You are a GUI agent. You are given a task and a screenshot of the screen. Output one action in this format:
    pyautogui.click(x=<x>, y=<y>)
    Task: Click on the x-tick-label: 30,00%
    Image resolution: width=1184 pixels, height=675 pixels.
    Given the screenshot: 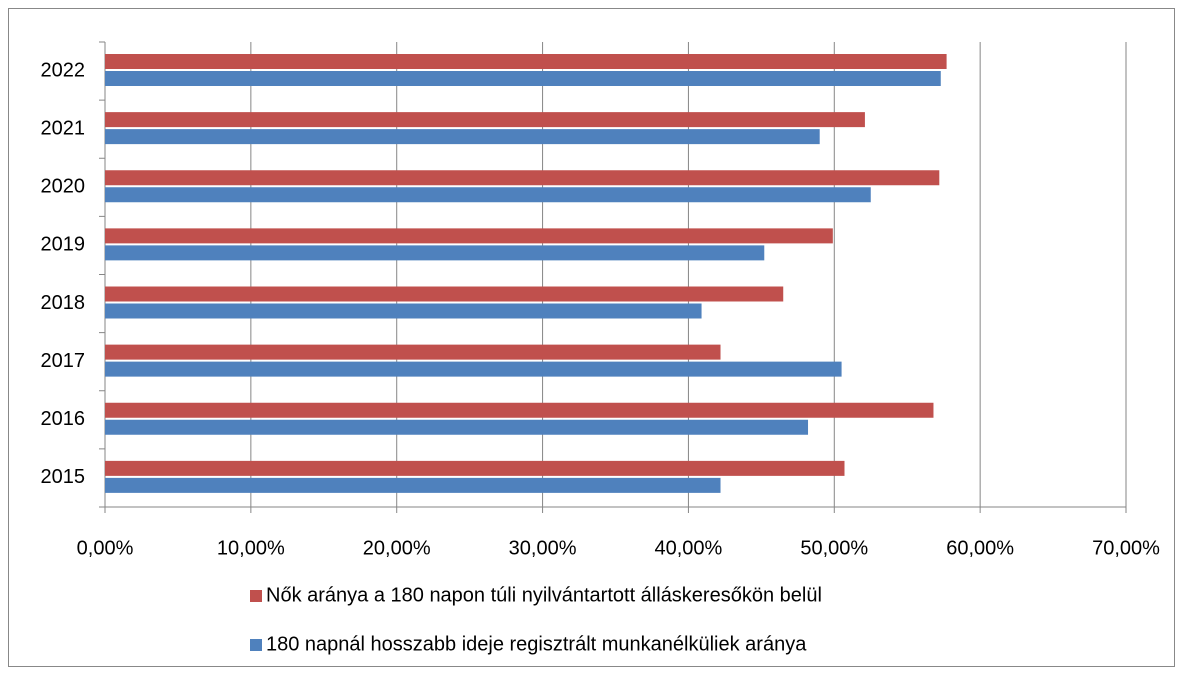 What is the action you would take?
    pyautogui.click(x=543, y=548)
    